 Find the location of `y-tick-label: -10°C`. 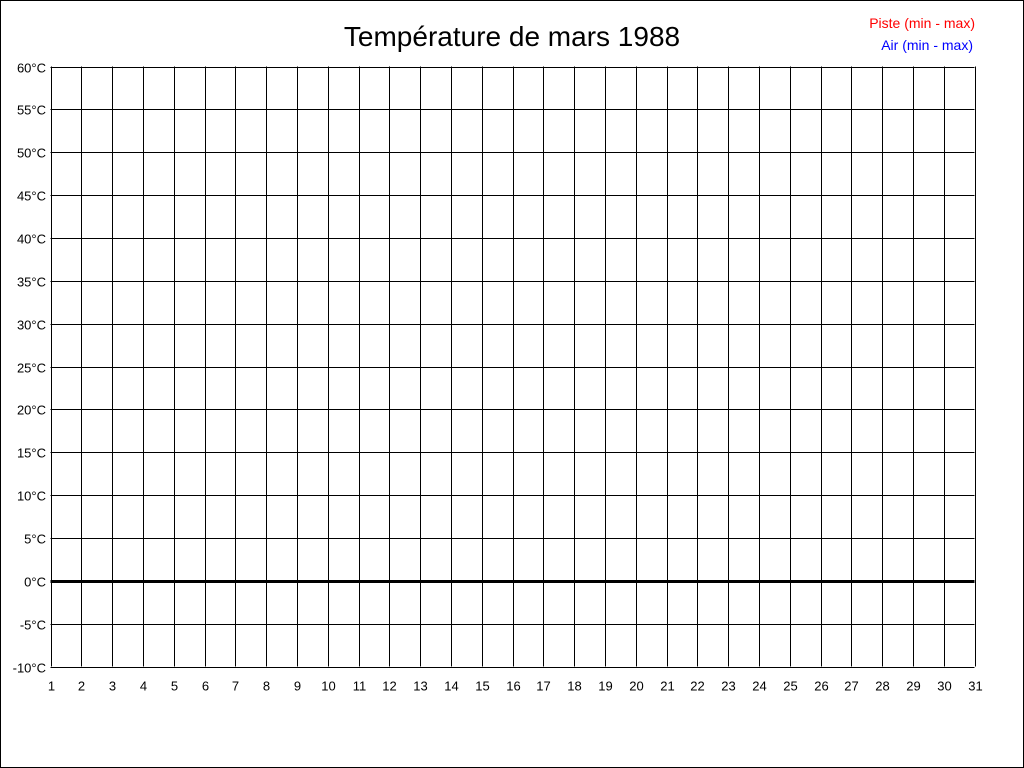

y-tick-label: -10°C is located at coordinates (29, 668).